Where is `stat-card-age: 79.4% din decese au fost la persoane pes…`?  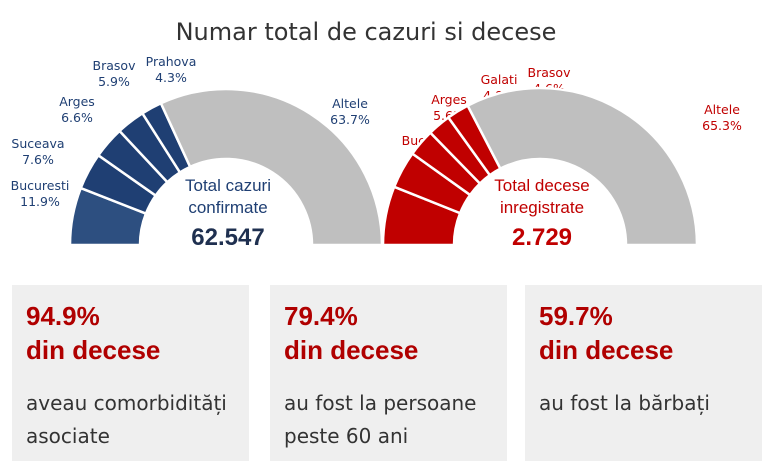
stat-card-age: 79.4% din decese au fost la persoane pes… is located at coordinates (388, 373).